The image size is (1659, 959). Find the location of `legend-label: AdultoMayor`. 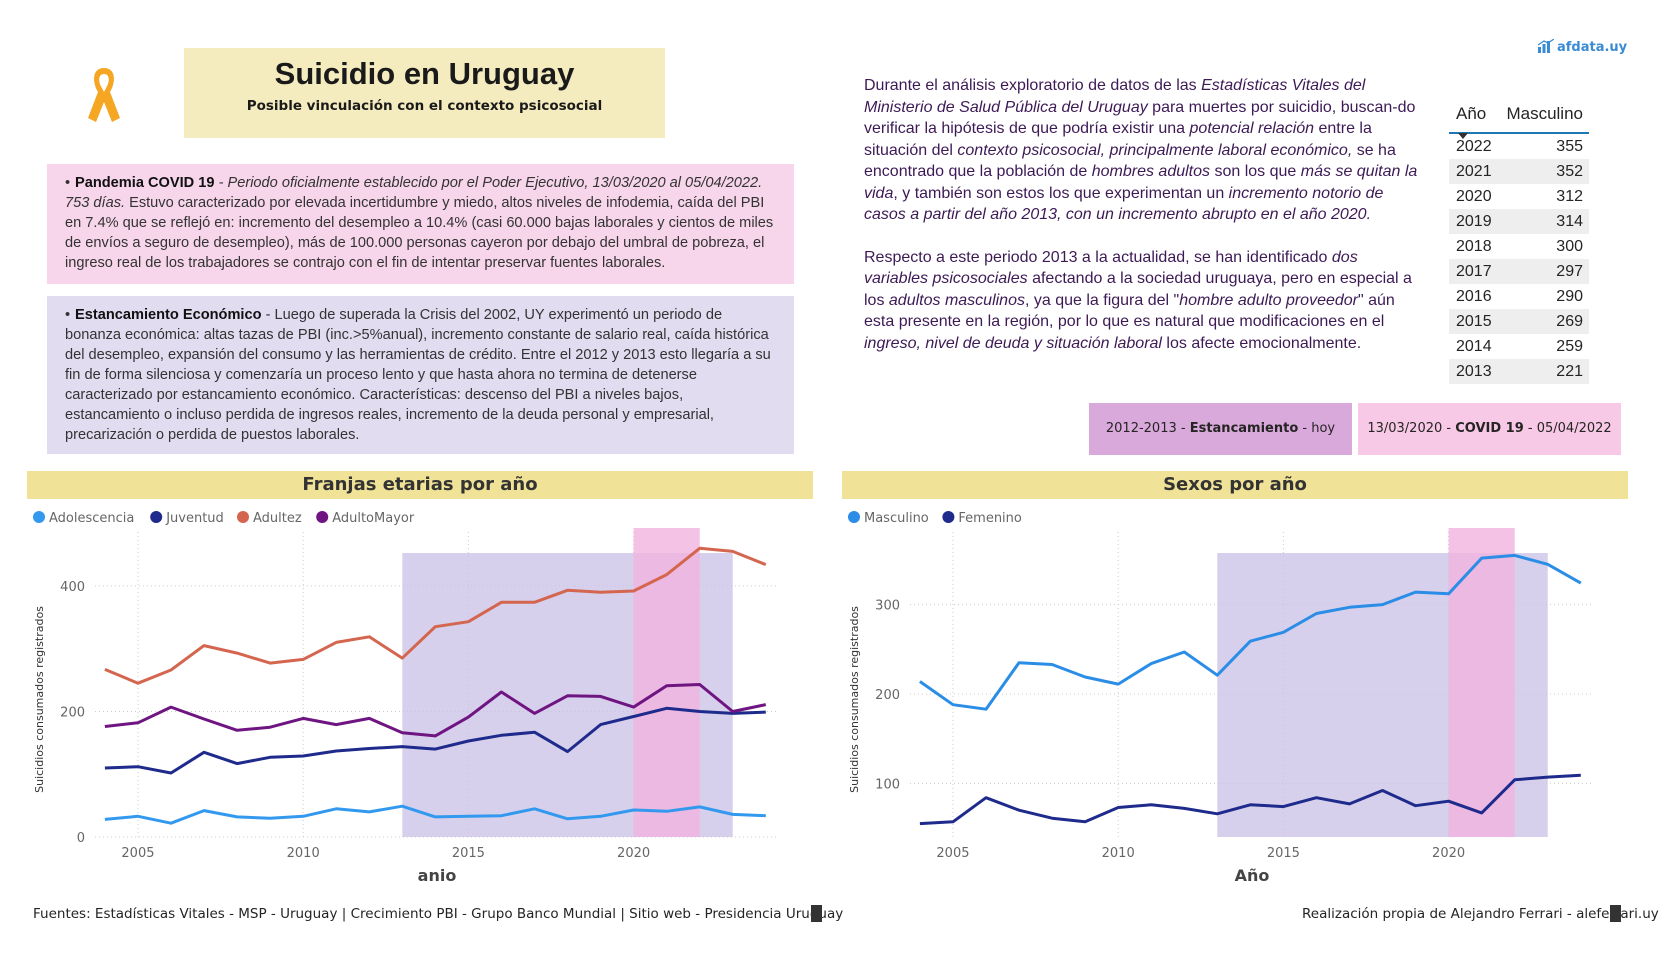

legend-label: AdultoMayor is located at coordinates (373, 518).